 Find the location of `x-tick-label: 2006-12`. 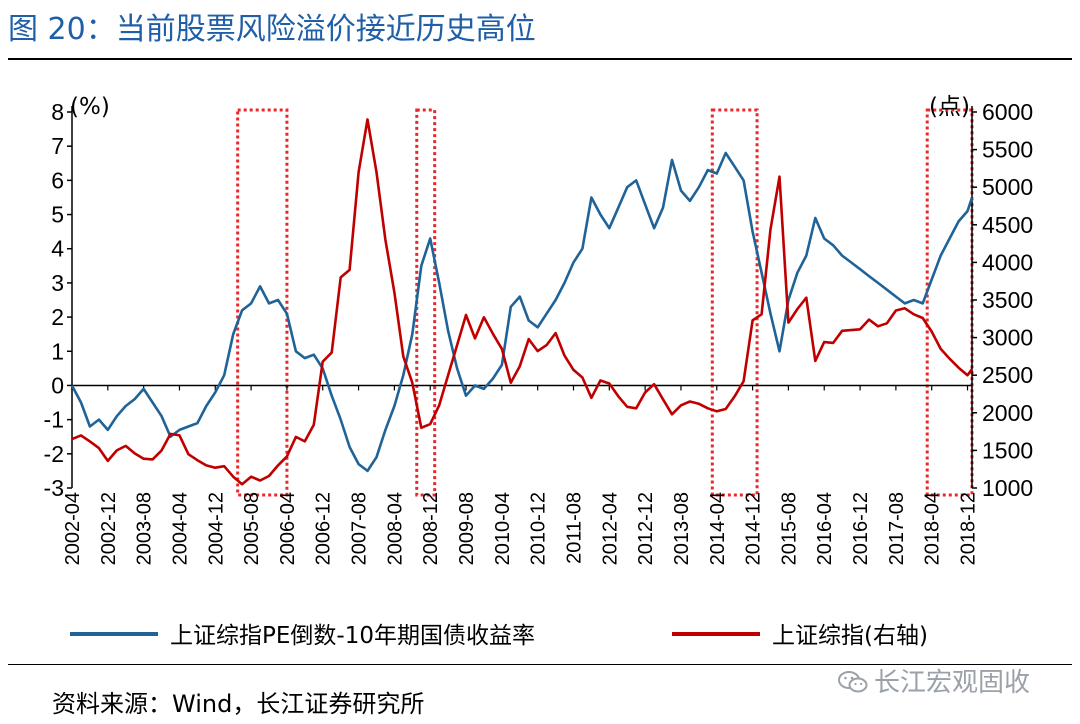

x-tick-label: 2006-12 is located at coordinates (324, 528).